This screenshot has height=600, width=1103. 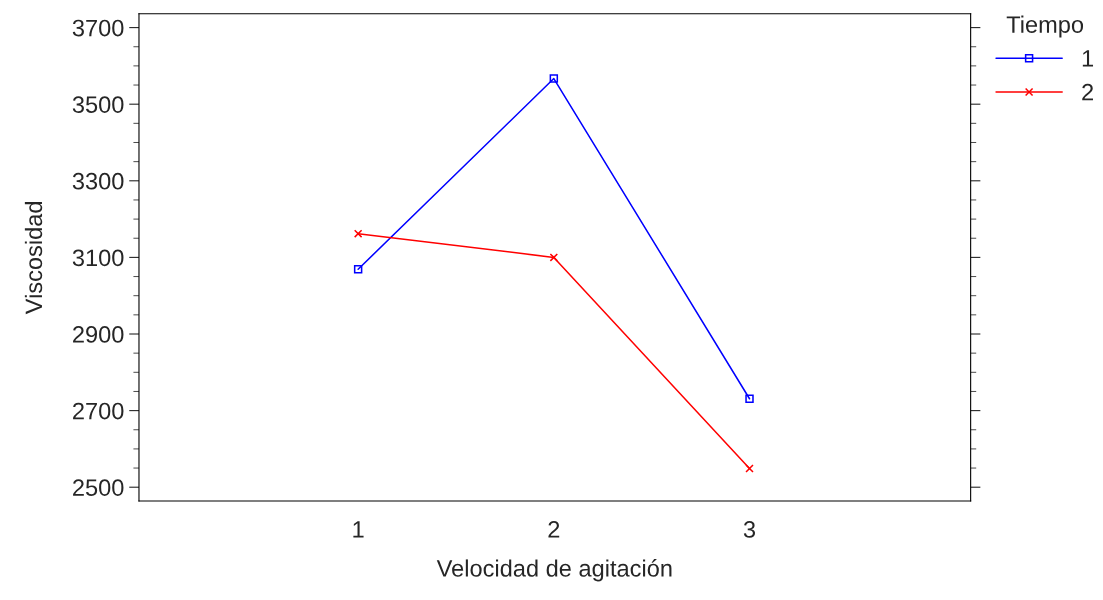 I want to click on y-tick-label: 2500, so click(x=98, y=487).